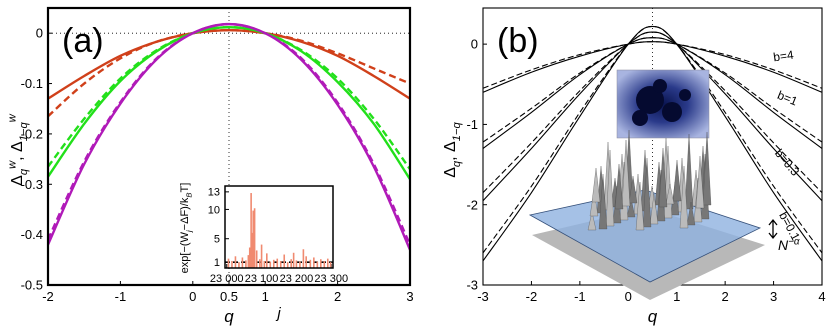 The height and width of the screenshot is (333, 830). What do you see at coordinates (483, 296) in the screenshot?
I see `x-tick-label: -3` at bounding box center [483, 296].